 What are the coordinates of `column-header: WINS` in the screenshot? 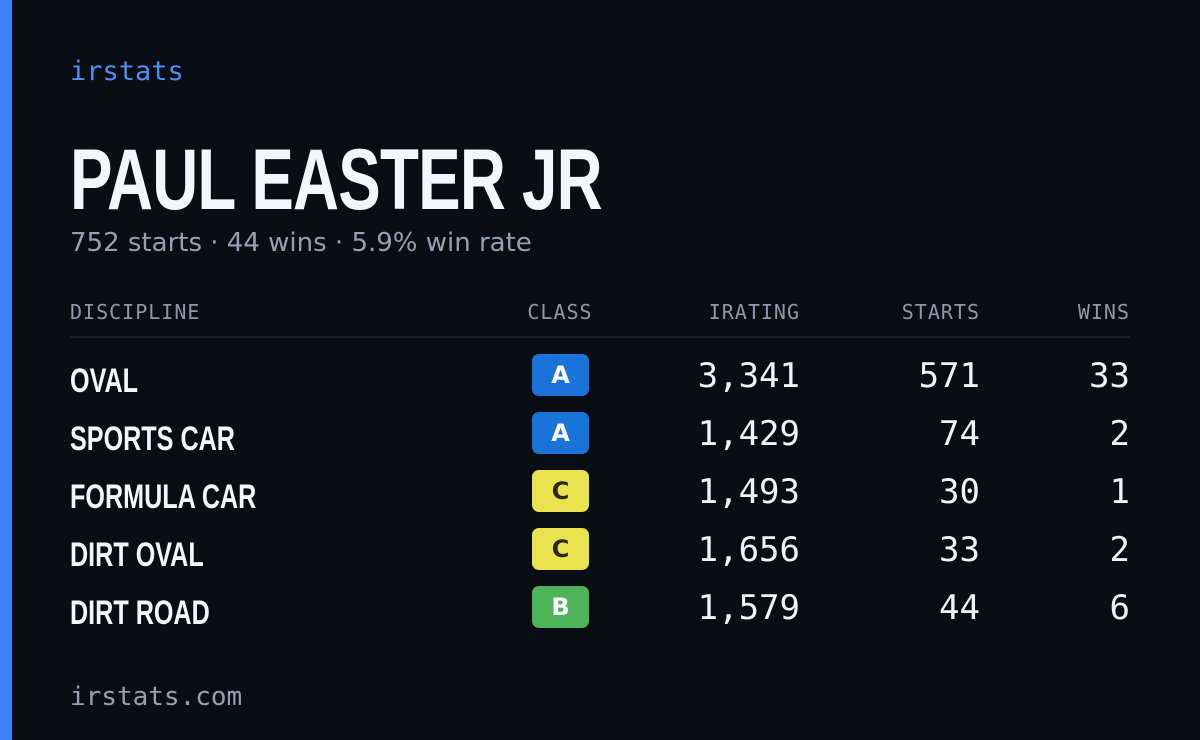 It's located at (1103, 312).